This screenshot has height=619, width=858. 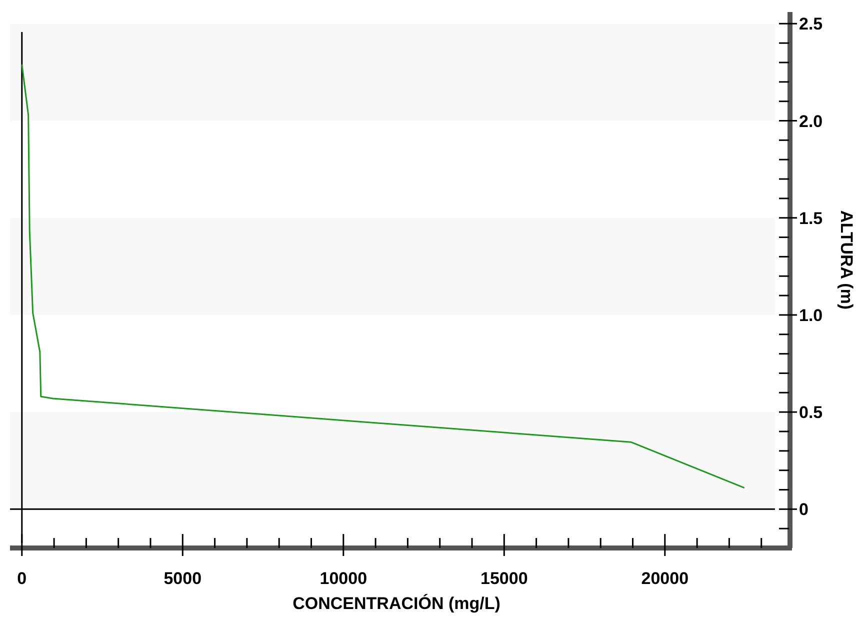 I want to click on y-tick-label: 2.0, so click(x=811, y=121).